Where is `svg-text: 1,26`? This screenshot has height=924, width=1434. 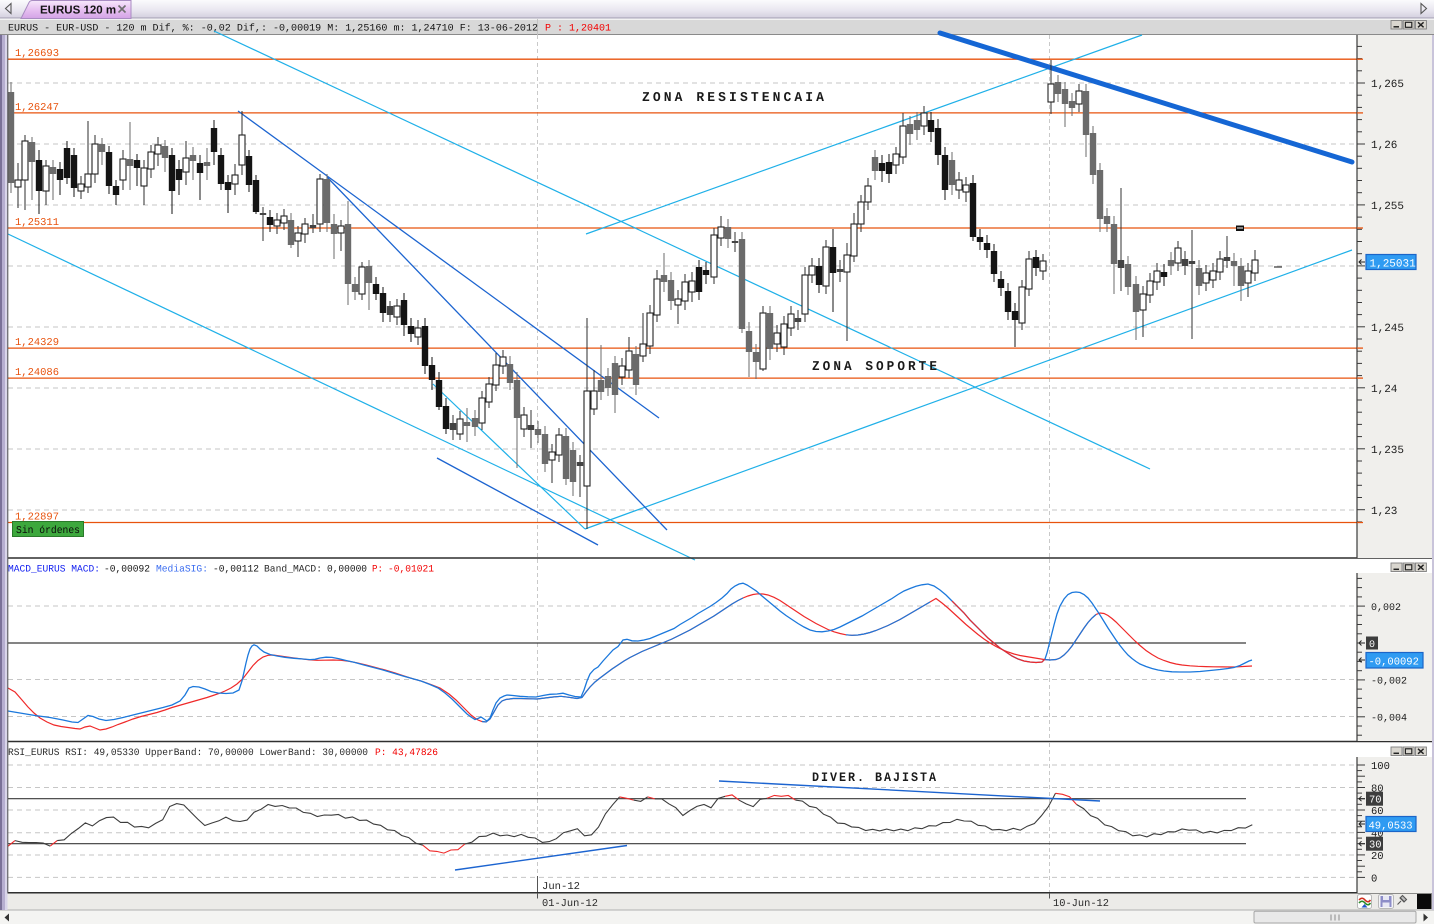 svg-text: 1,26 is located at coordinates (1384, 146).